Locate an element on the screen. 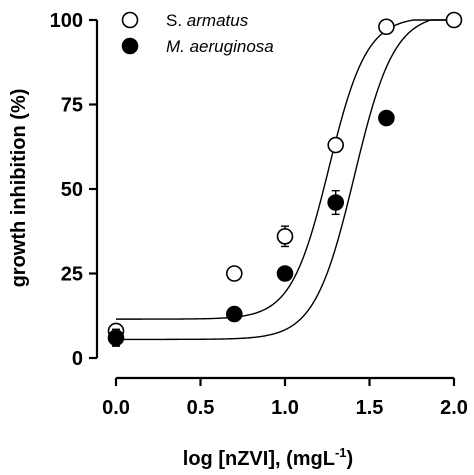 The image size is (474, 475). legend: S. armatus M. aeruginosa is located at coordinates (197, 33).